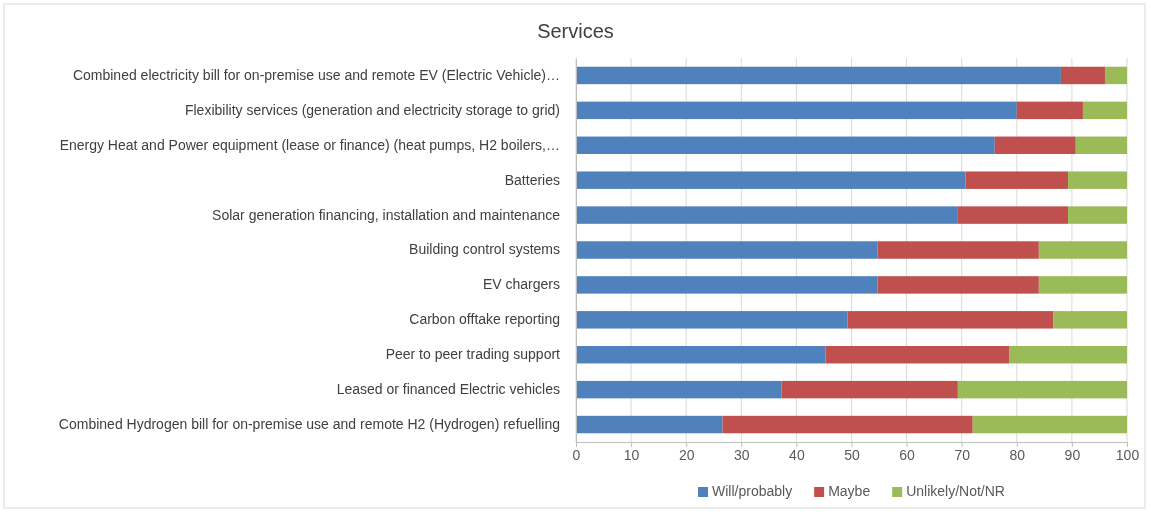  I want to click on y-tick-label: Flexibility services (generation and electricity storage to grid), so click(372, 109).